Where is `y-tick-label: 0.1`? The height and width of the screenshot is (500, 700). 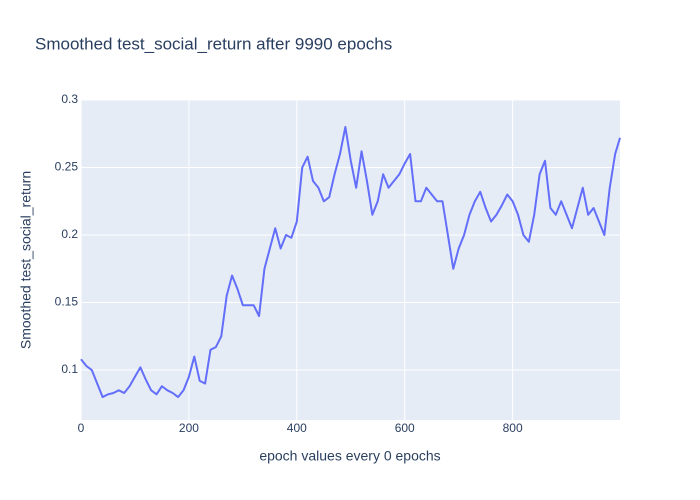 y-tick-label: 0.1 is located at coordinates (69, 369).